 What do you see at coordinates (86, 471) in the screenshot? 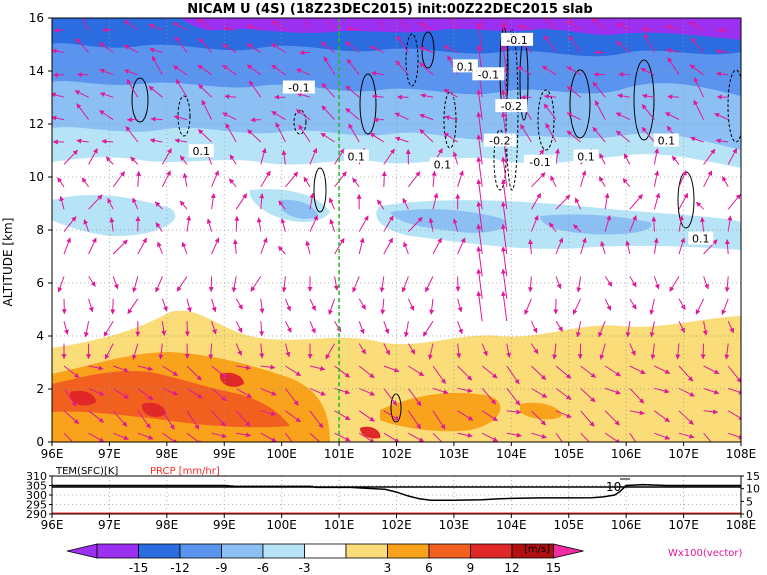
I see `temperature-label: TEM(SFC)[K]` at bounding box center [86, 471].